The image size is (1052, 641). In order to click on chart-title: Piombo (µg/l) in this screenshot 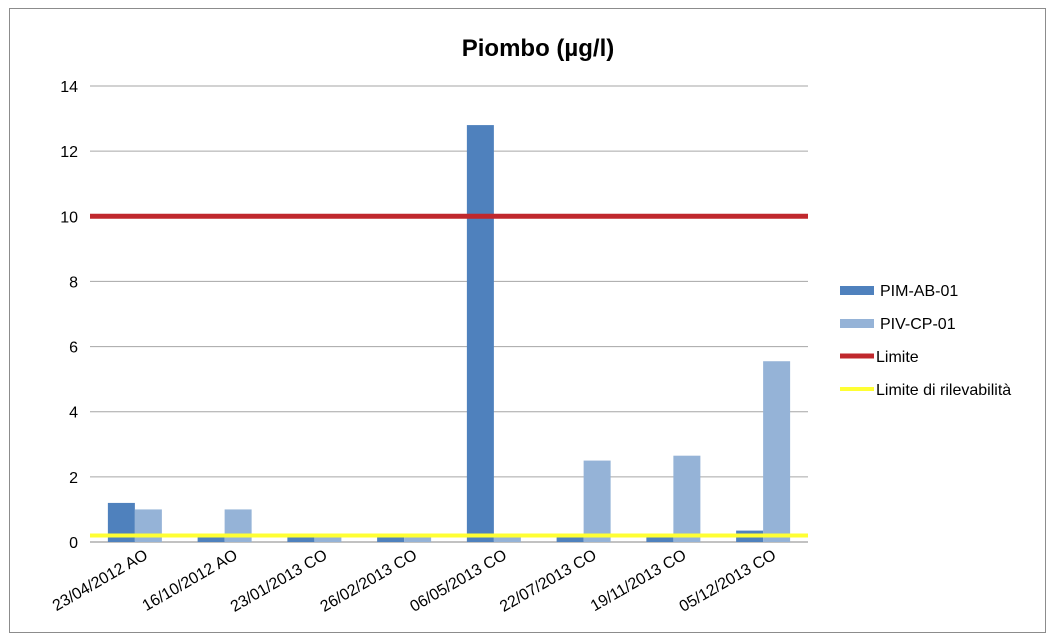, I will do `click(538, 48)`.